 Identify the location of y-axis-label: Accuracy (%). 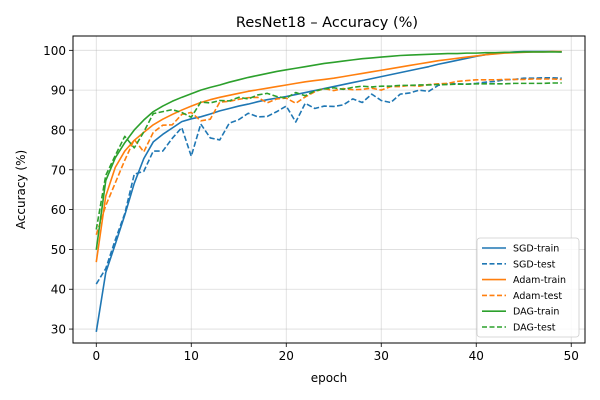
(21, 189).